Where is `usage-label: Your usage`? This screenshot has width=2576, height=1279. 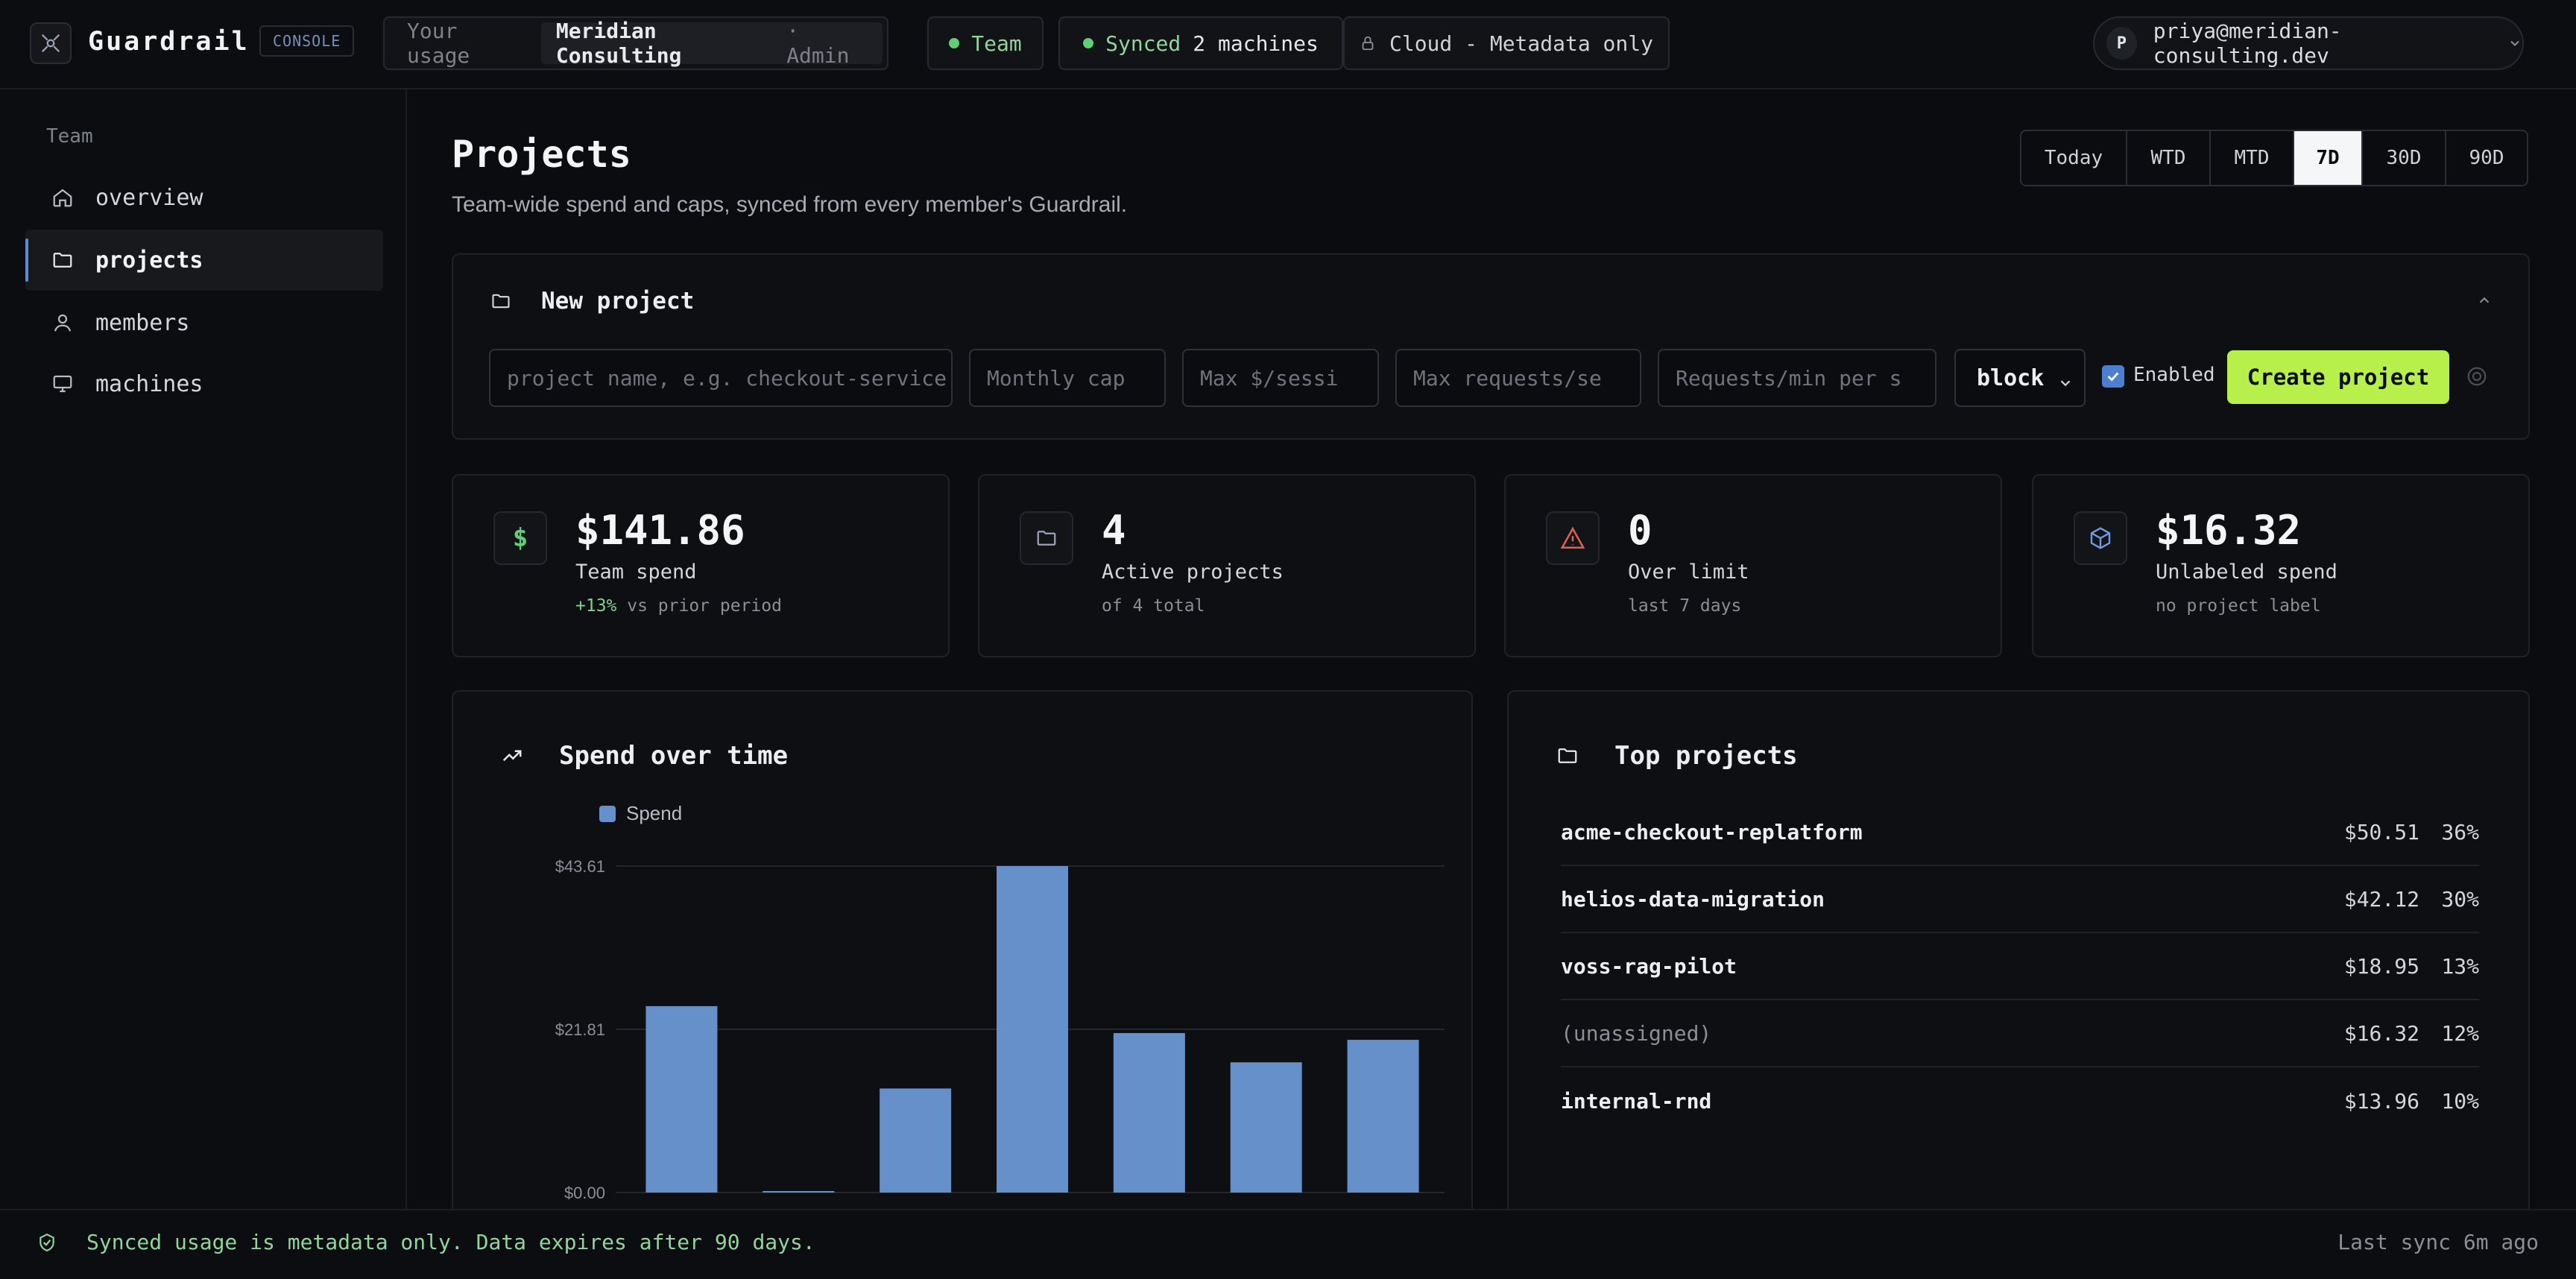
usage-label: Your usage is located at coordinates (439, 43).